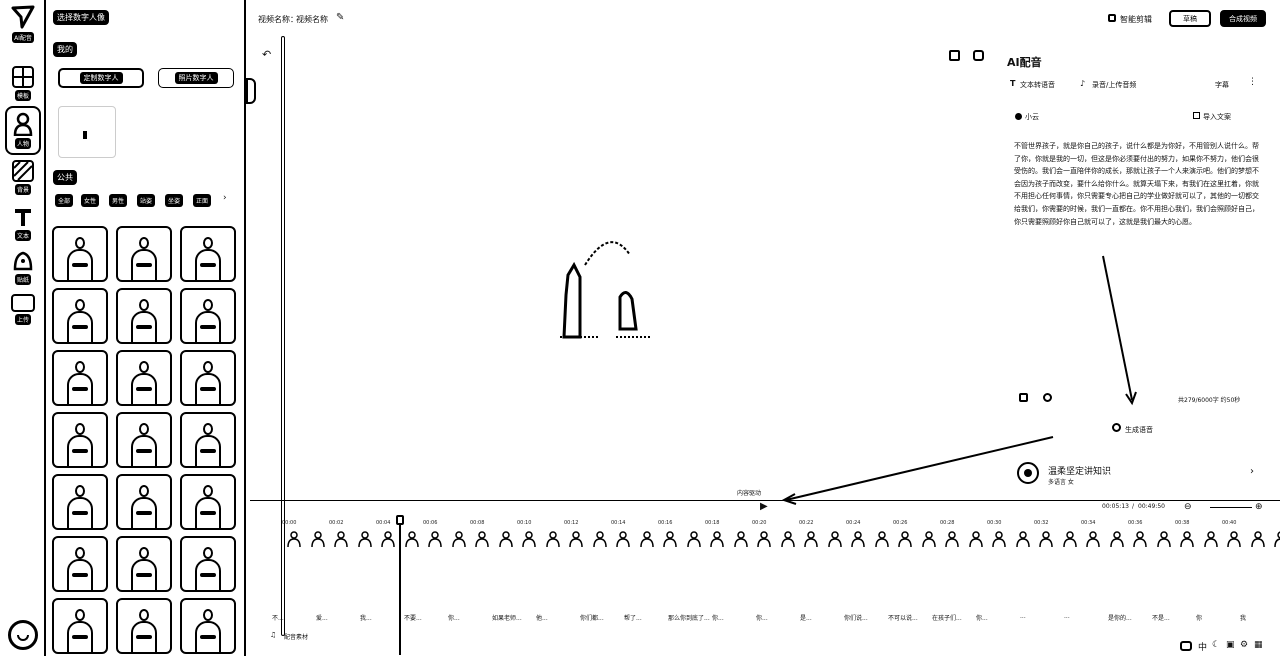 The height and width of the screenshot is (656, 1280). Describe the element at coordinates (1023, 397) in the screenshot. I see `emotion-icon` at that location.